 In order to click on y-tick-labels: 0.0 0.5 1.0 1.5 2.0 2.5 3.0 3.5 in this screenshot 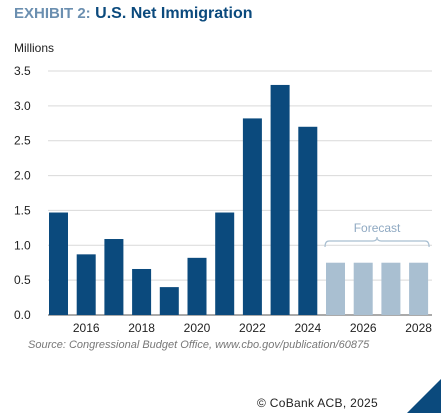, I will do `click(22, 193)`.